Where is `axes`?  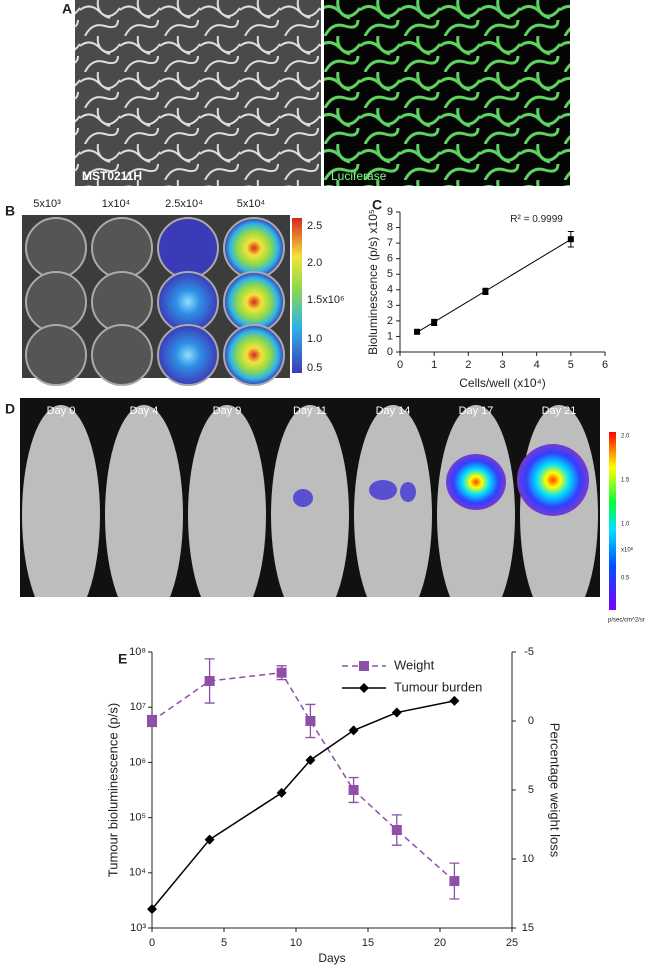
axes is located at coordinates (502, 282).